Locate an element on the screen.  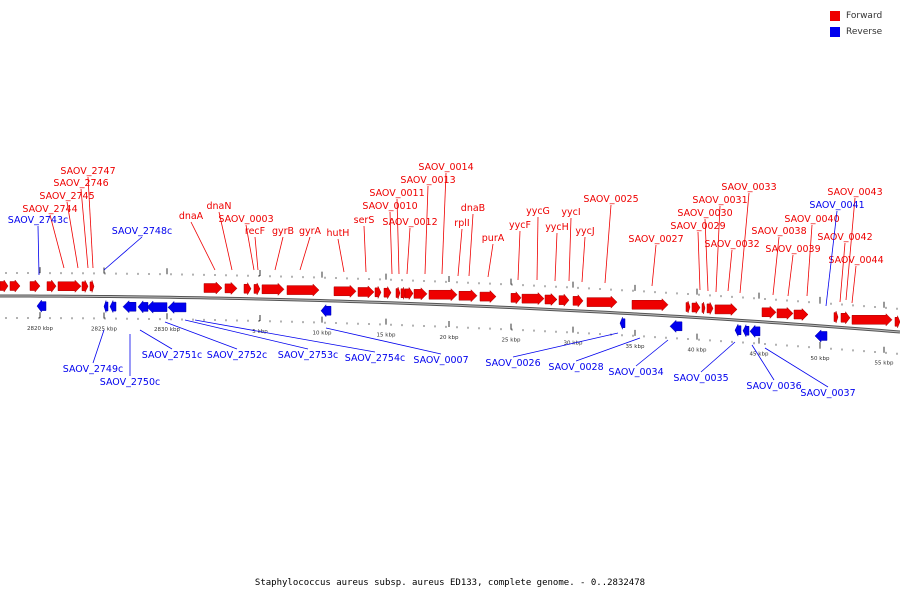
reverse-gene-label: SAOV_0026 is located at coordinates (512, 363).